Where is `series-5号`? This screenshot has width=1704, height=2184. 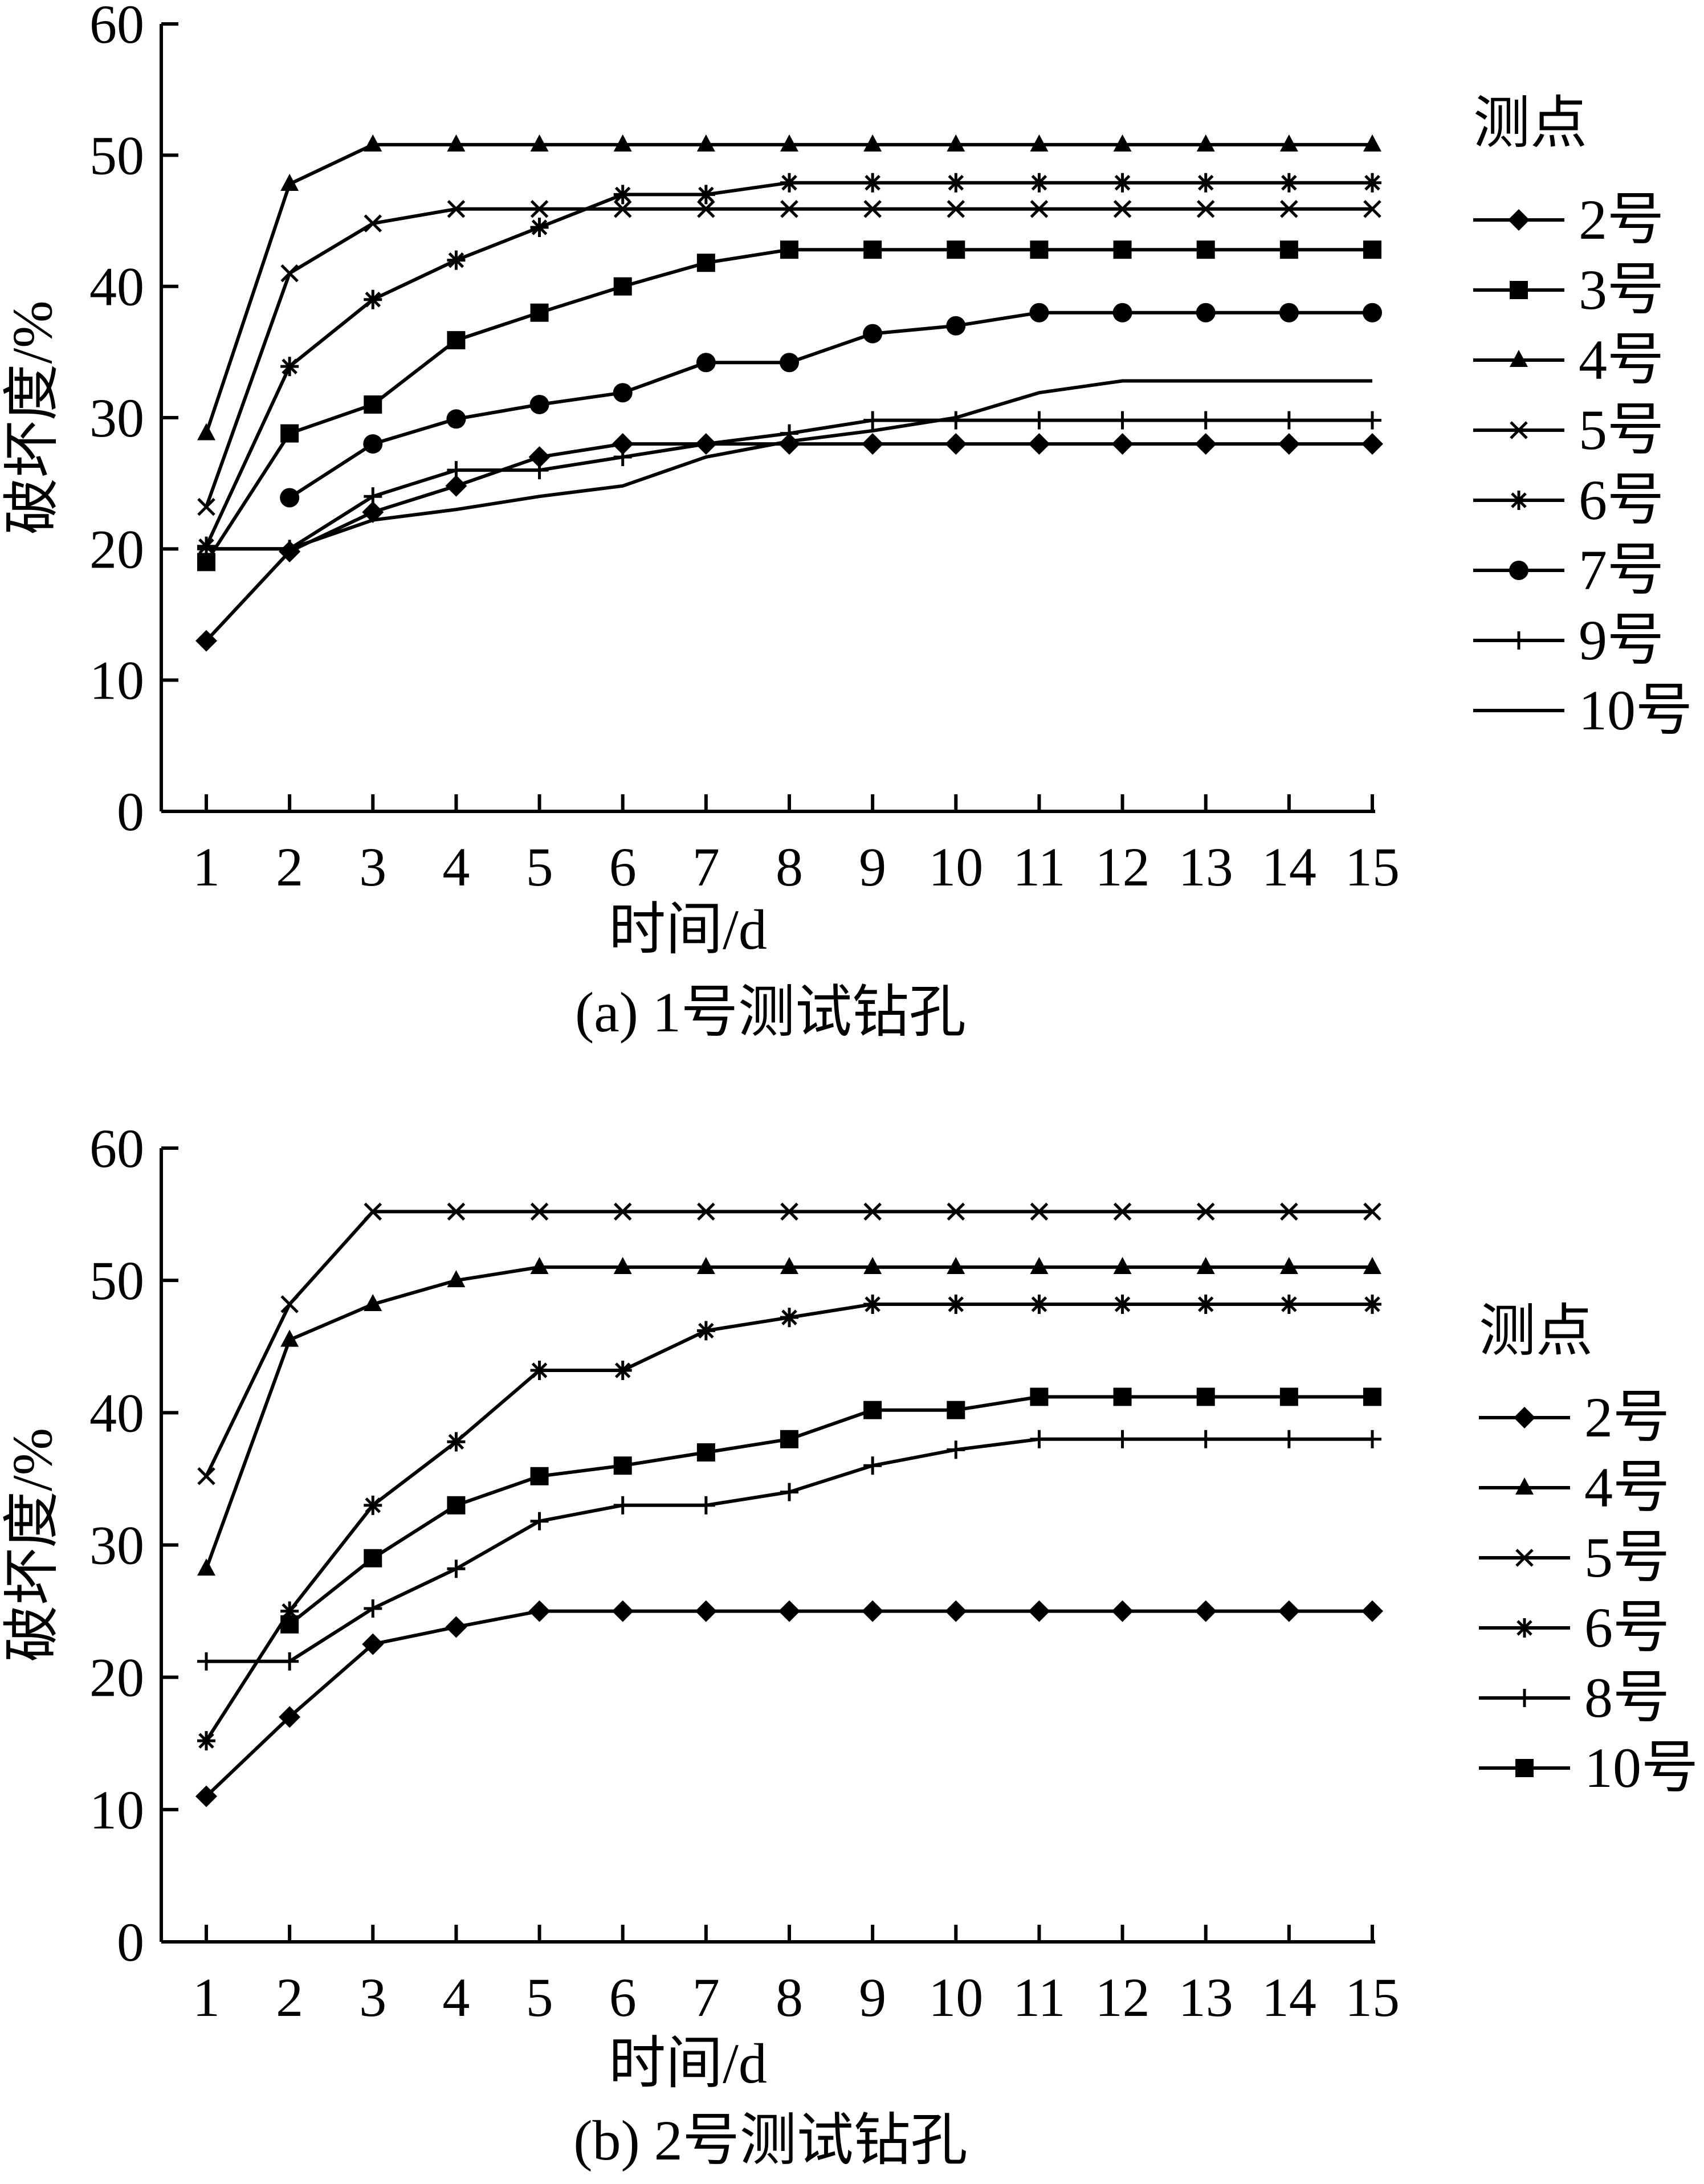
series-5号 is located at coordinates (789, 358).